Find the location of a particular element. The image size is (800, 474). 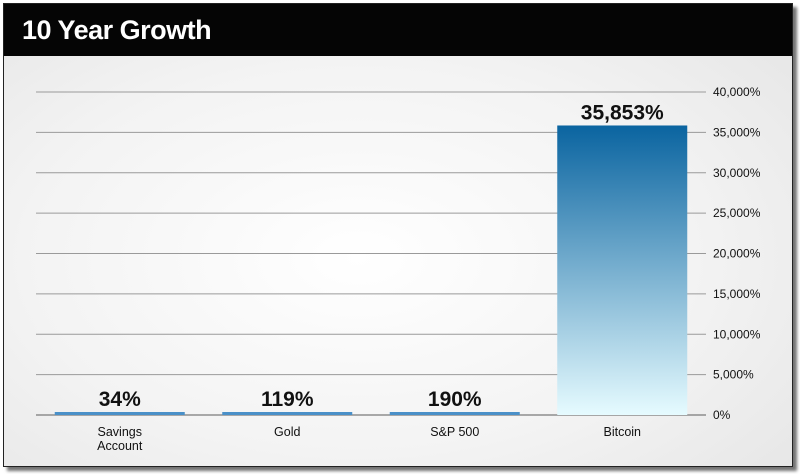

data-label: 35,853% is located at coordinates (622, 112).